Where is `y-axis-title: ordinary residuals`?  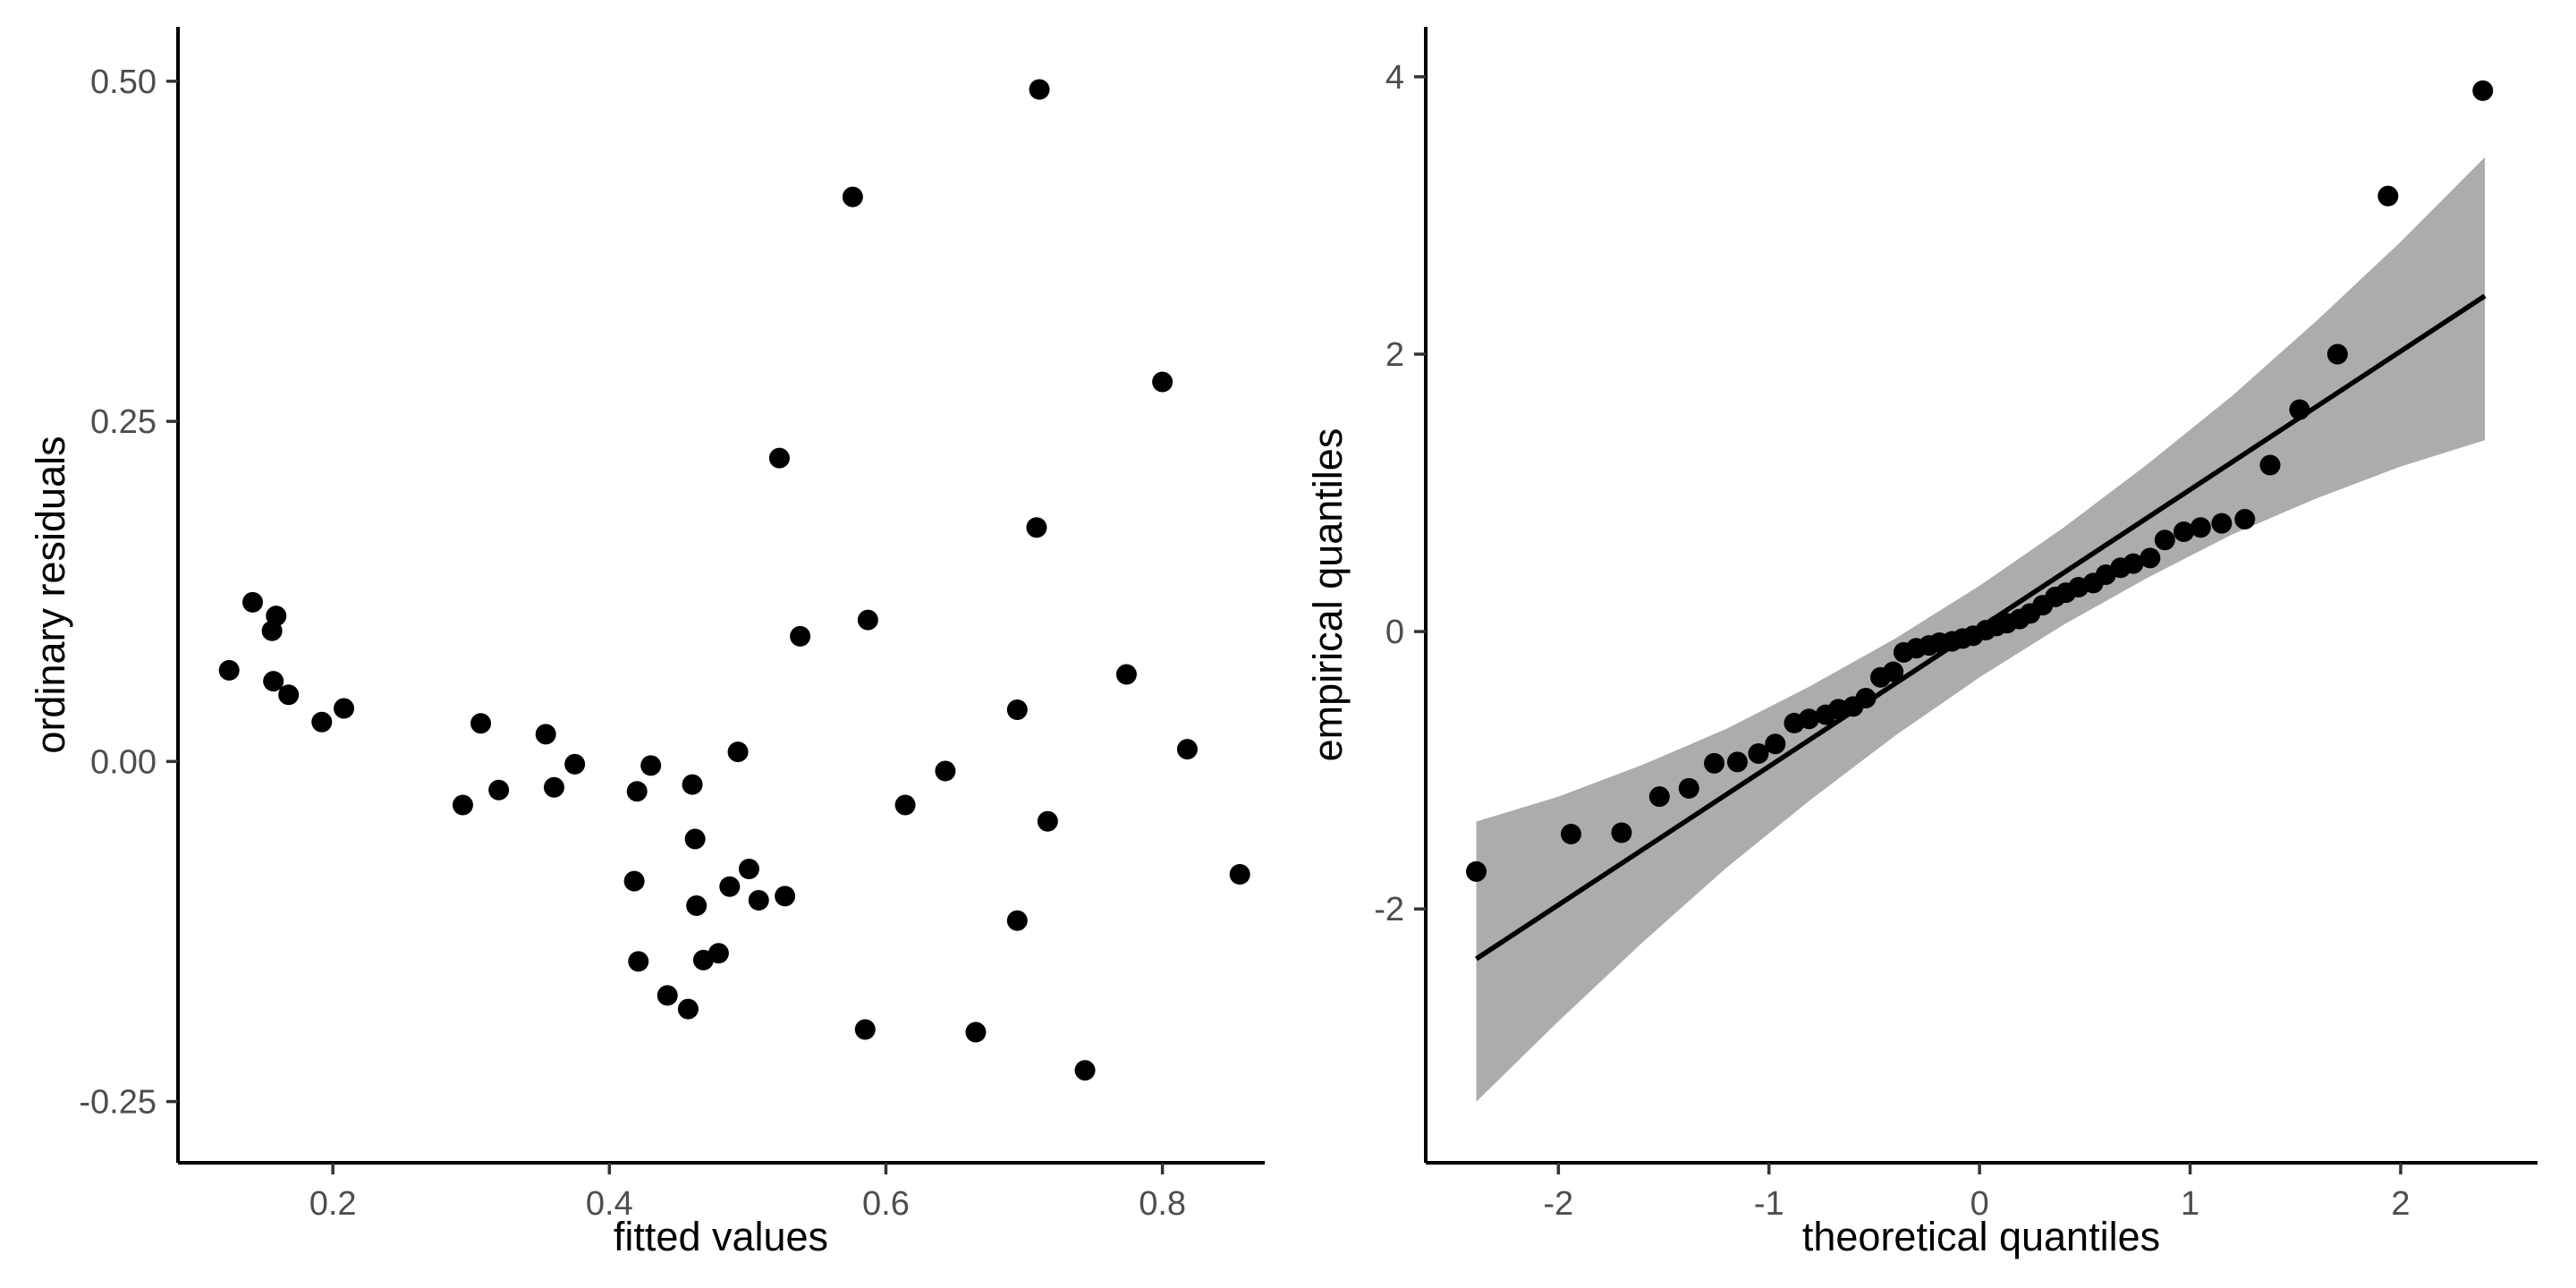 y-axis-title: ordinary residuals is located at coordinates (50, 594).